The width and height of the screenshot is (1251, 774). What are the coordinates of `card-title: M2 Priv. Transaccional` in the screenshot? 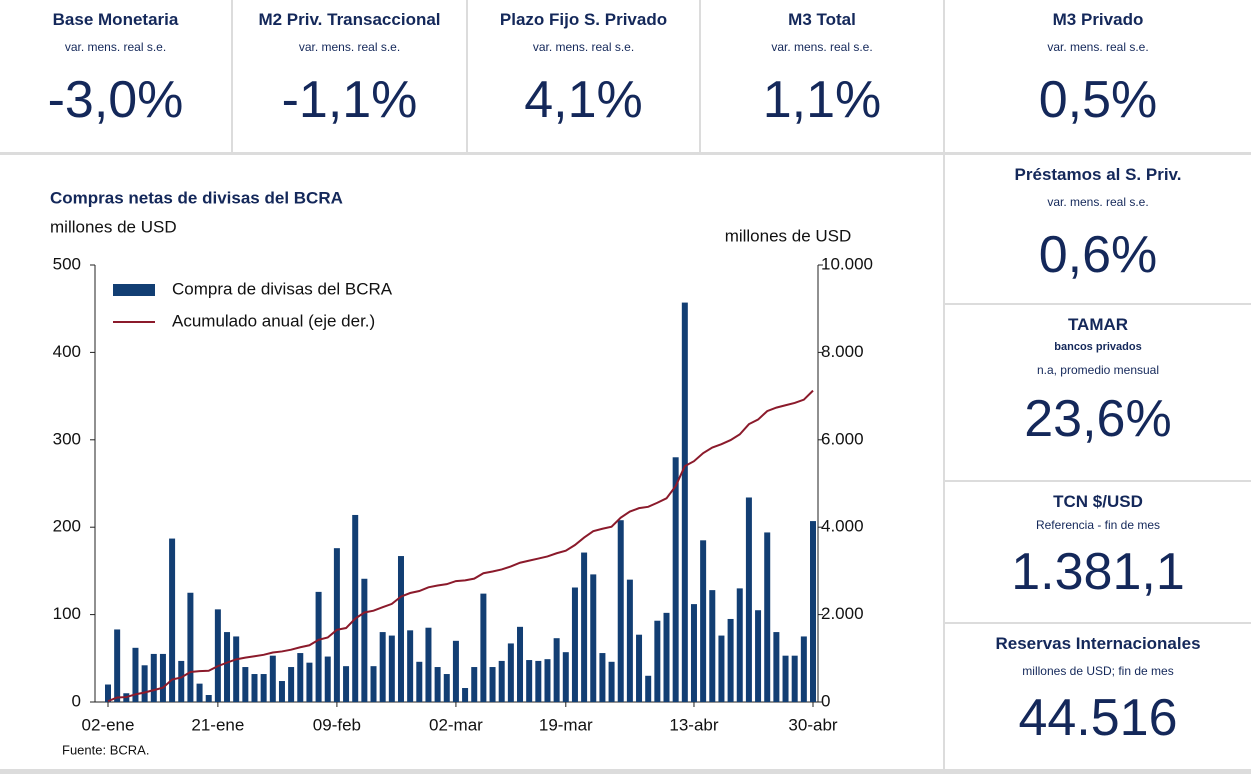 It's located at (349, 19).